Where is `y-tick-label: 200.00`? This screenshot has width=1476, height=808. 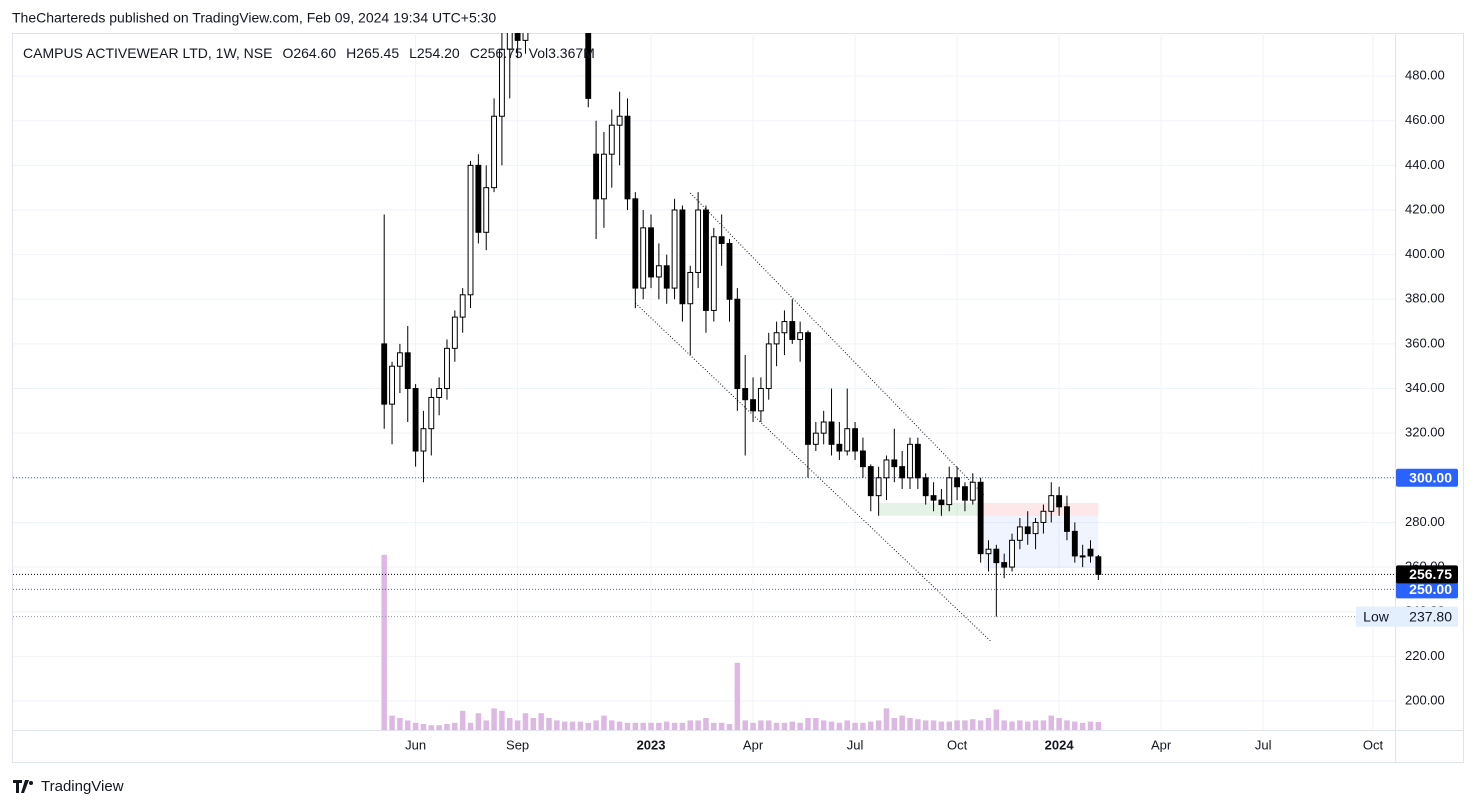
y-tick-label: 200.00 is located at coordinates (1425, 699).